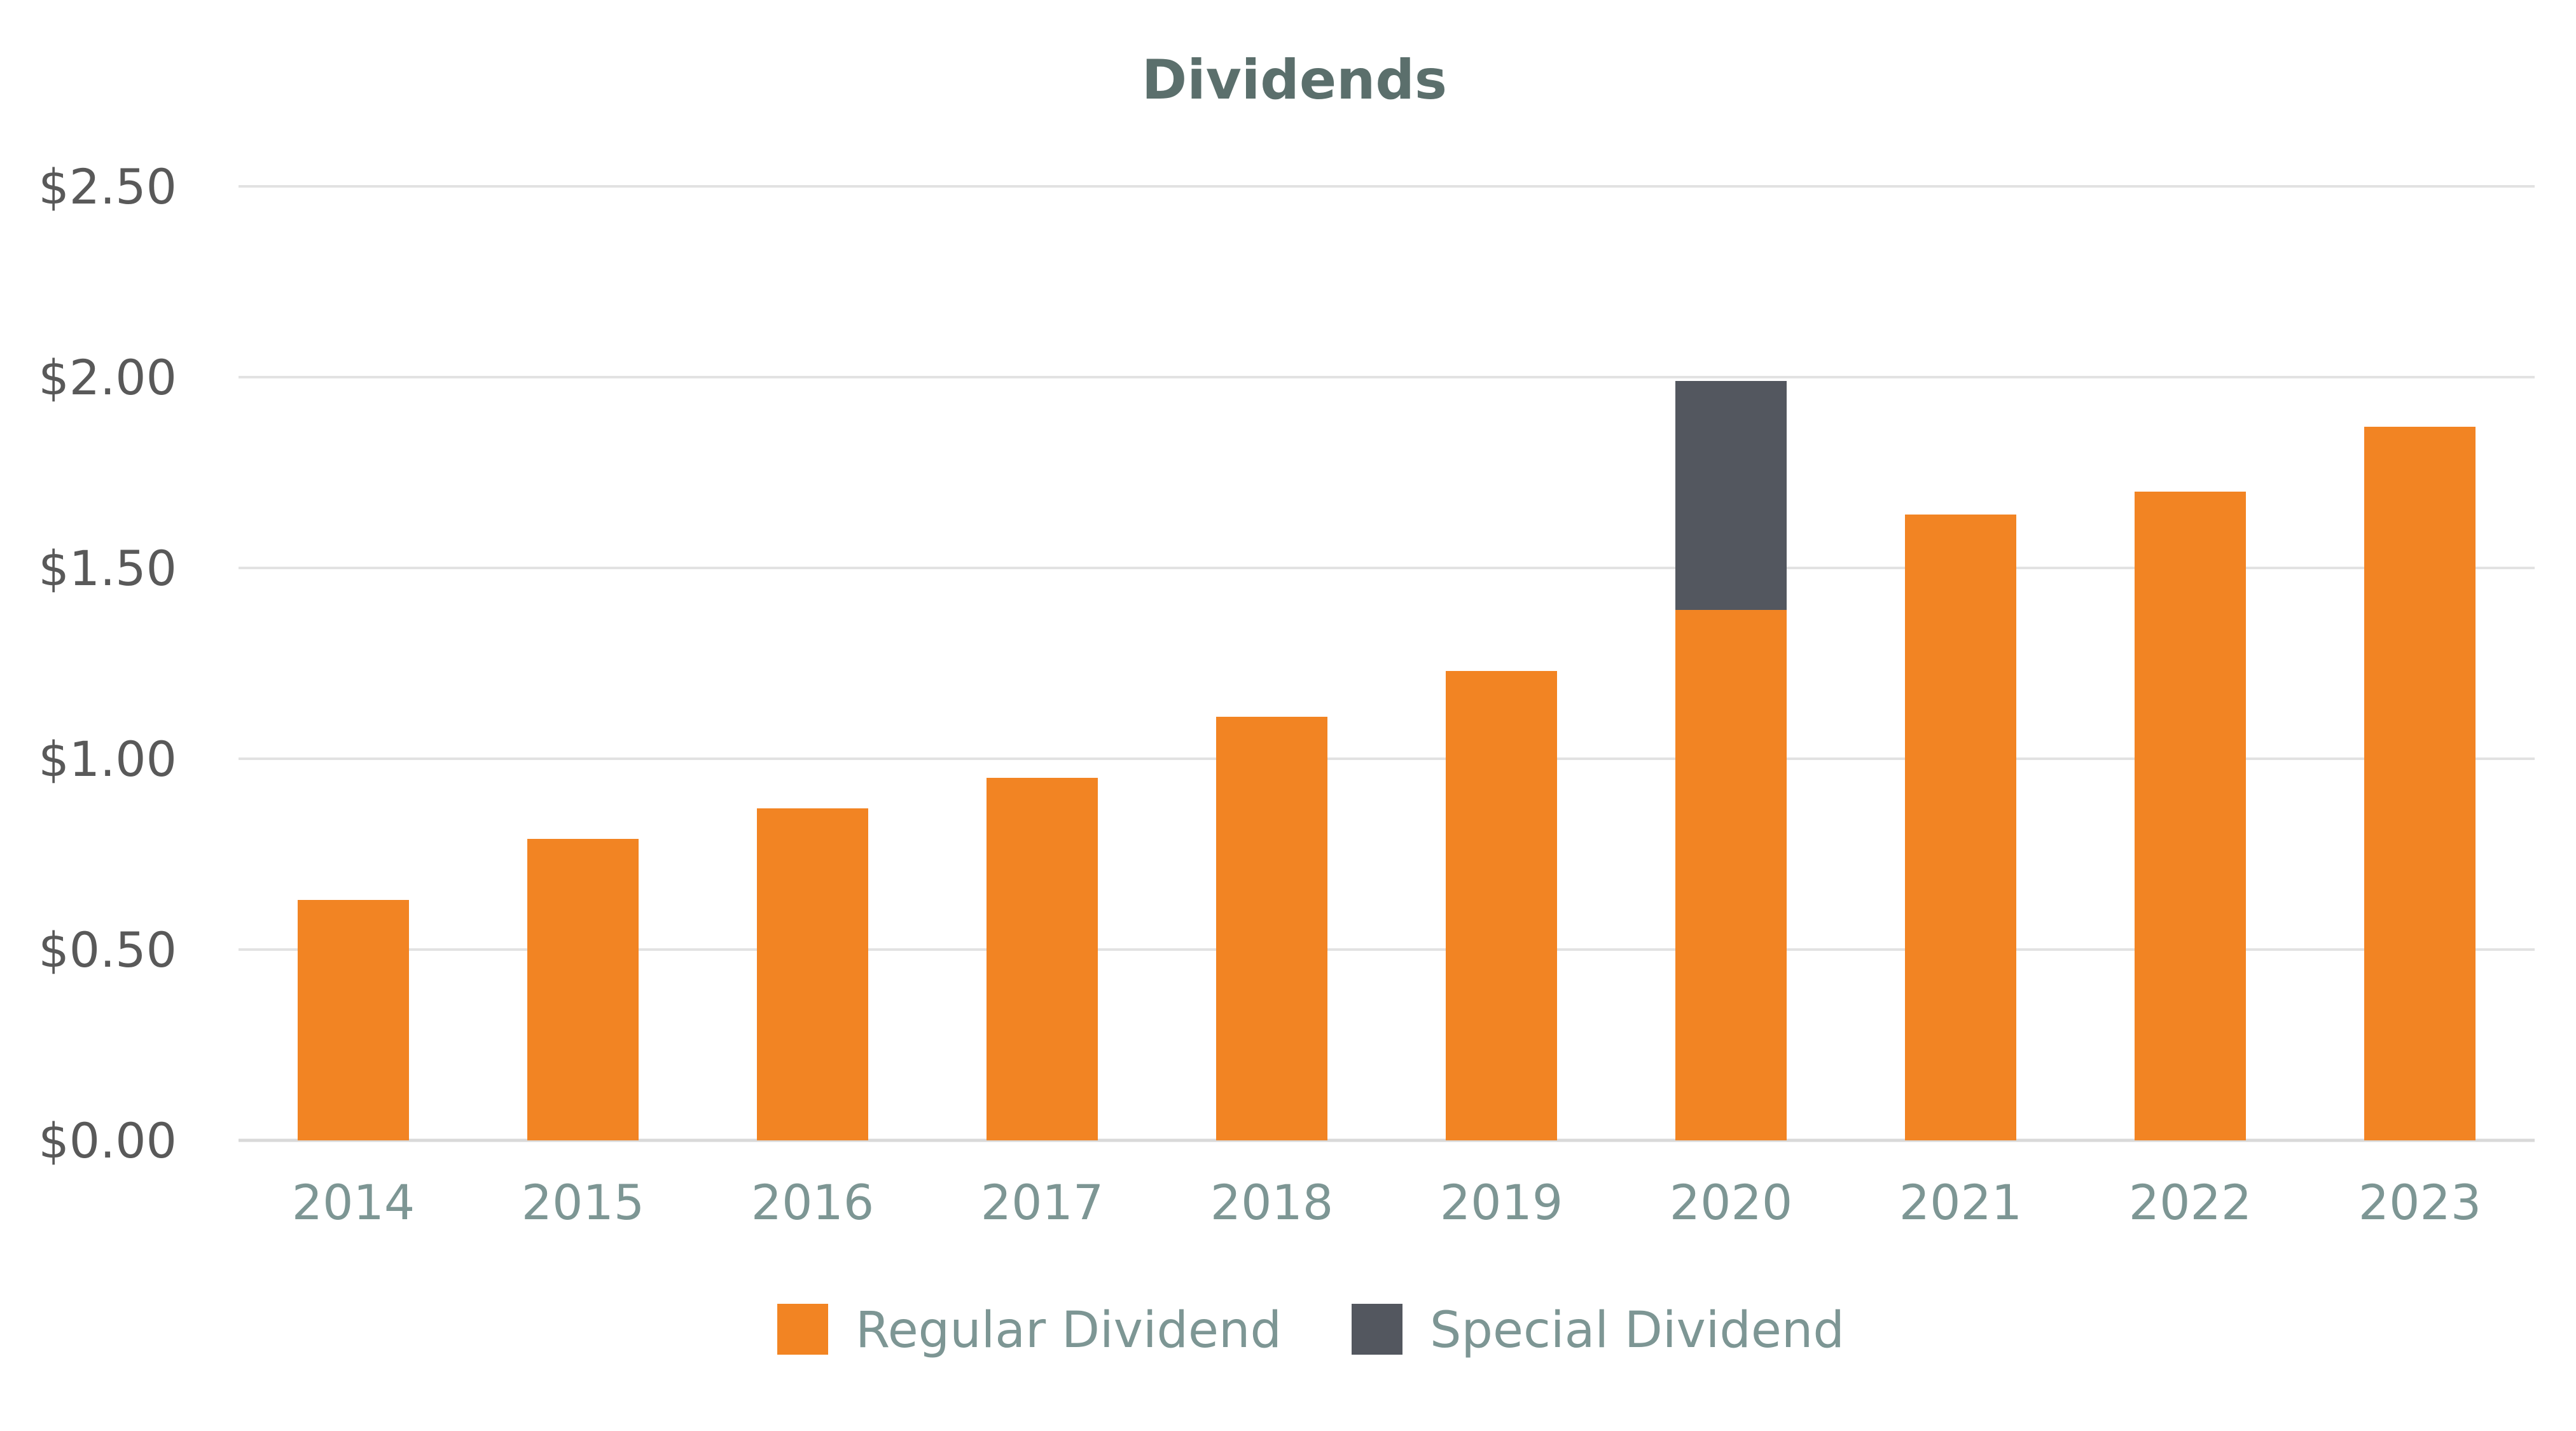  I want to click on y-tick-label: $2.00, so click(107, 378).